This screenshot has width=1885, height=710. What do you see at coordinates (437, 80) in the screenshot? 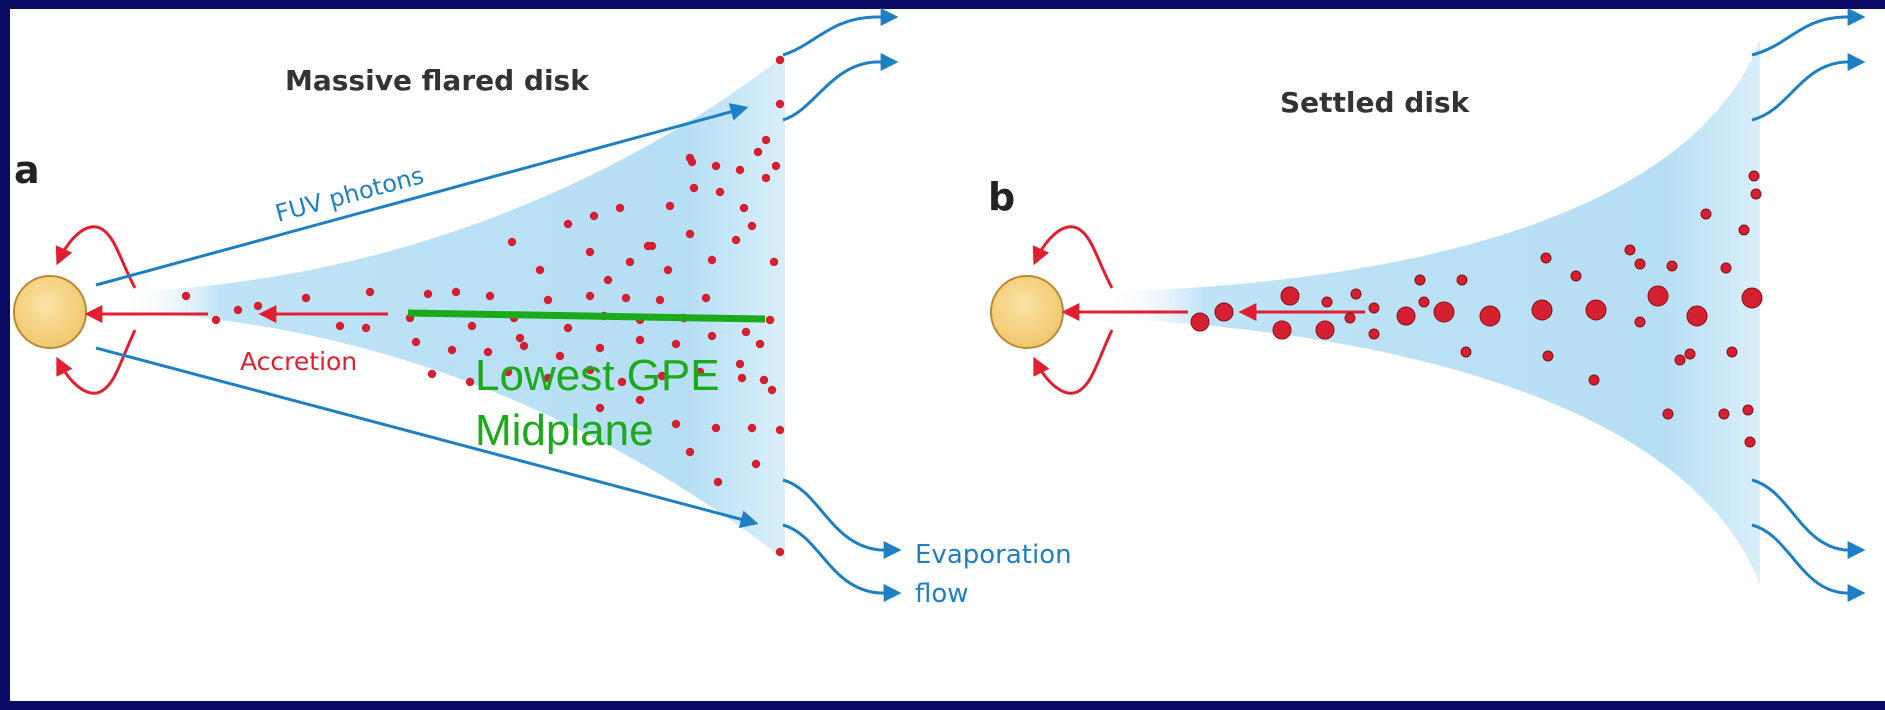
I see `panel-a-title: Massive flared disk` at bounding box center [437, 80].